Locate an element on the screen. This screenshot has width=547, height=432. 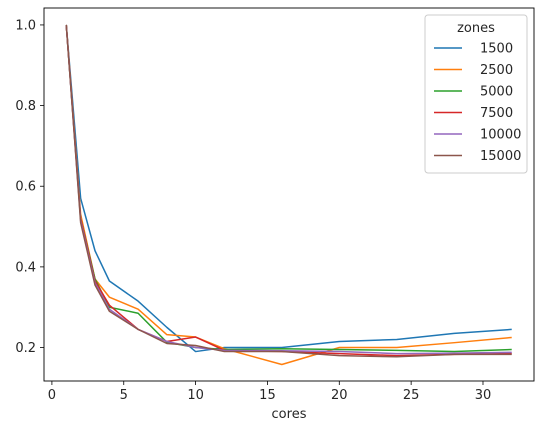
y-tick-label: 0.2 is located at coordinates (25, 348).